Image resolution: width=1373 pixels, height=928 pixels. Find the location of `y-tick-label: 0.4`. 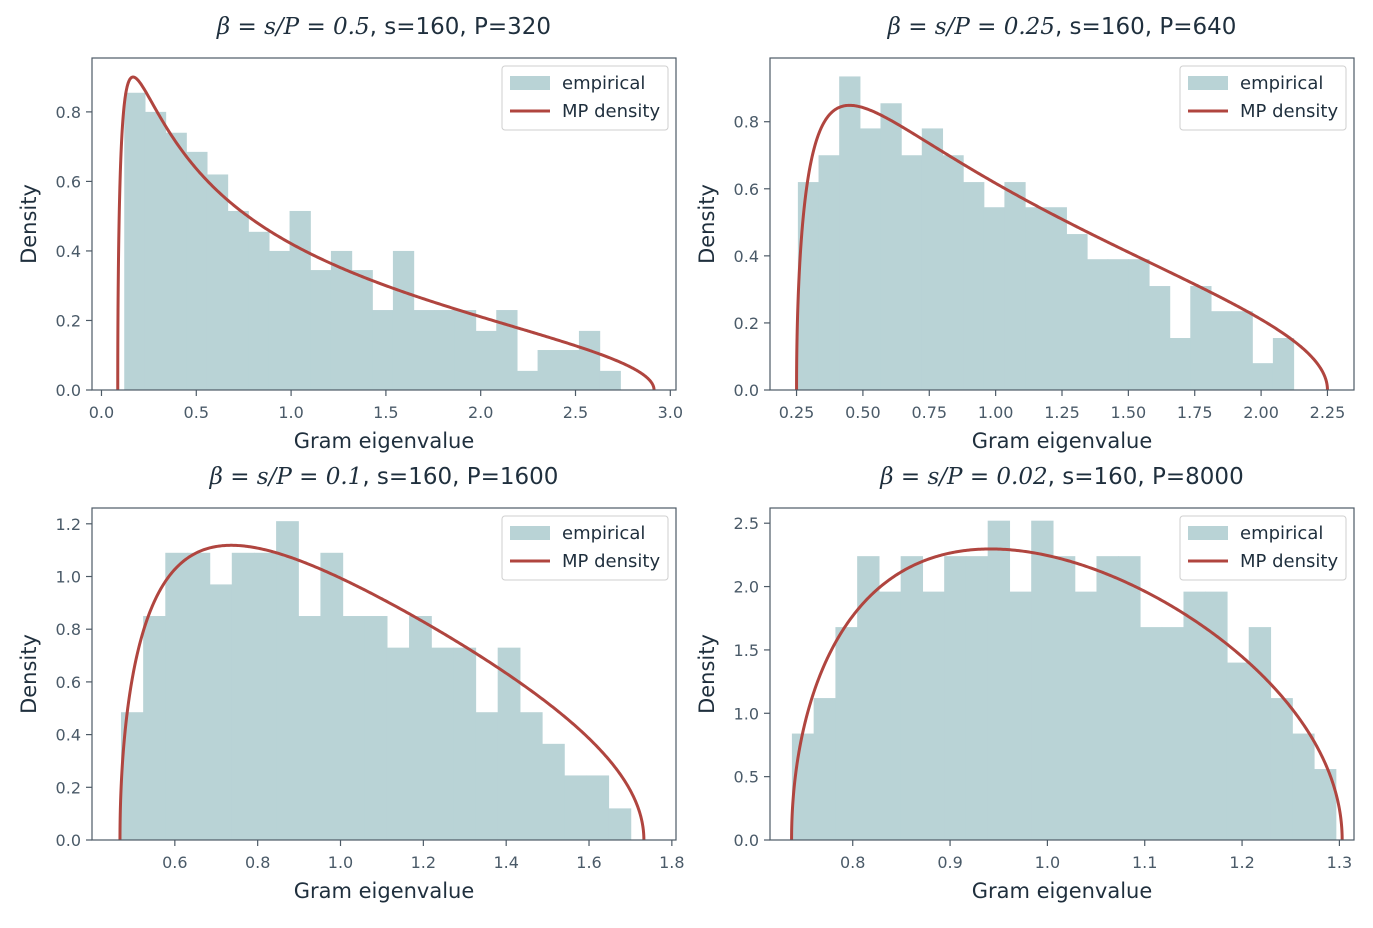

y-tick-label: 0.4 is located at coordinates (68, 735).